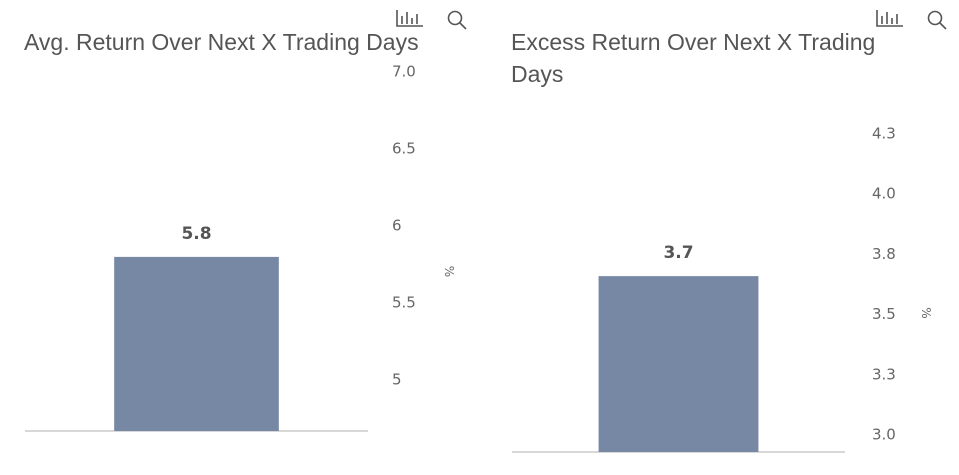 This screenshot has width=959, height=475. What do you see at coordinates (884, 435) in the screenshot?
I see `y-tick-label: 3.0` at bounding box center [884, 435].